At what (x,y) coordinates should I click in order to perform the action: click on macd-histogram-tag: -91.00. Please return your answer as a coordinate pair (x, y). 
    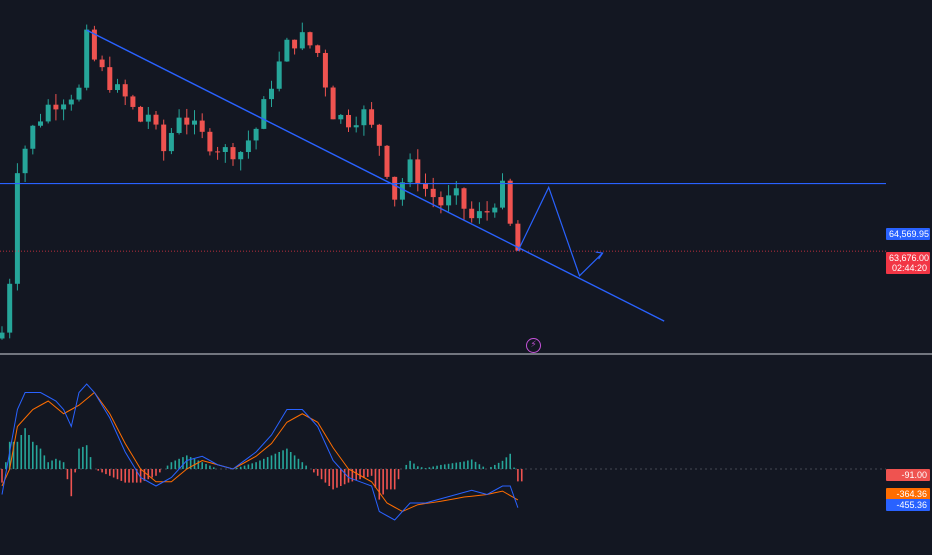
    Looking at the image, I should click on (908, 475).